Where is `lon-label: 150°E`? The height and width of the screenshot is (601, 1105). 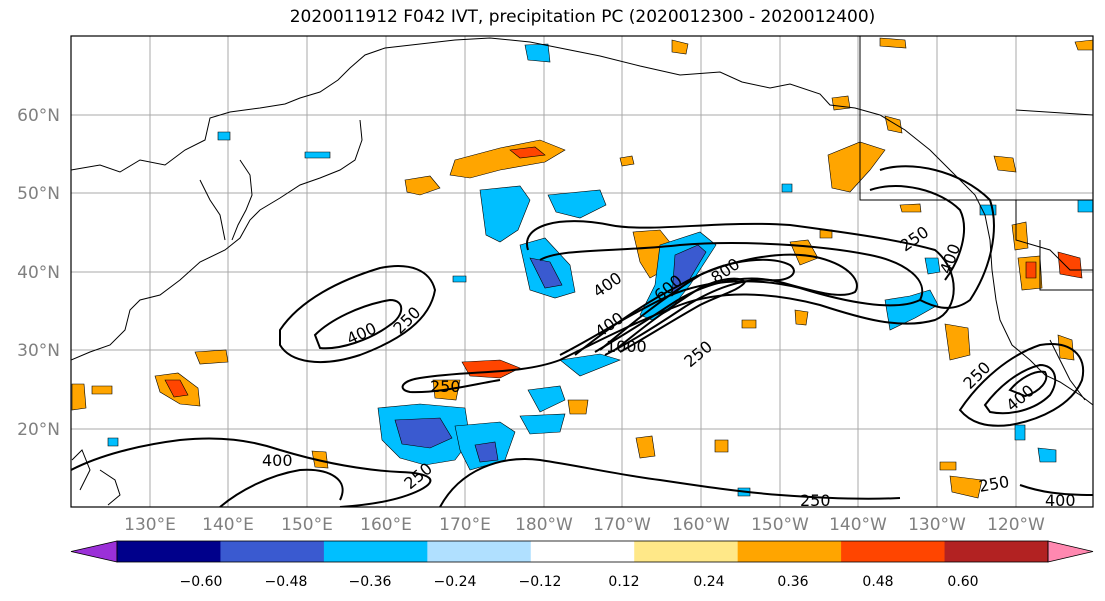 lon-label: 150°E is located at coordinates (307, 525).